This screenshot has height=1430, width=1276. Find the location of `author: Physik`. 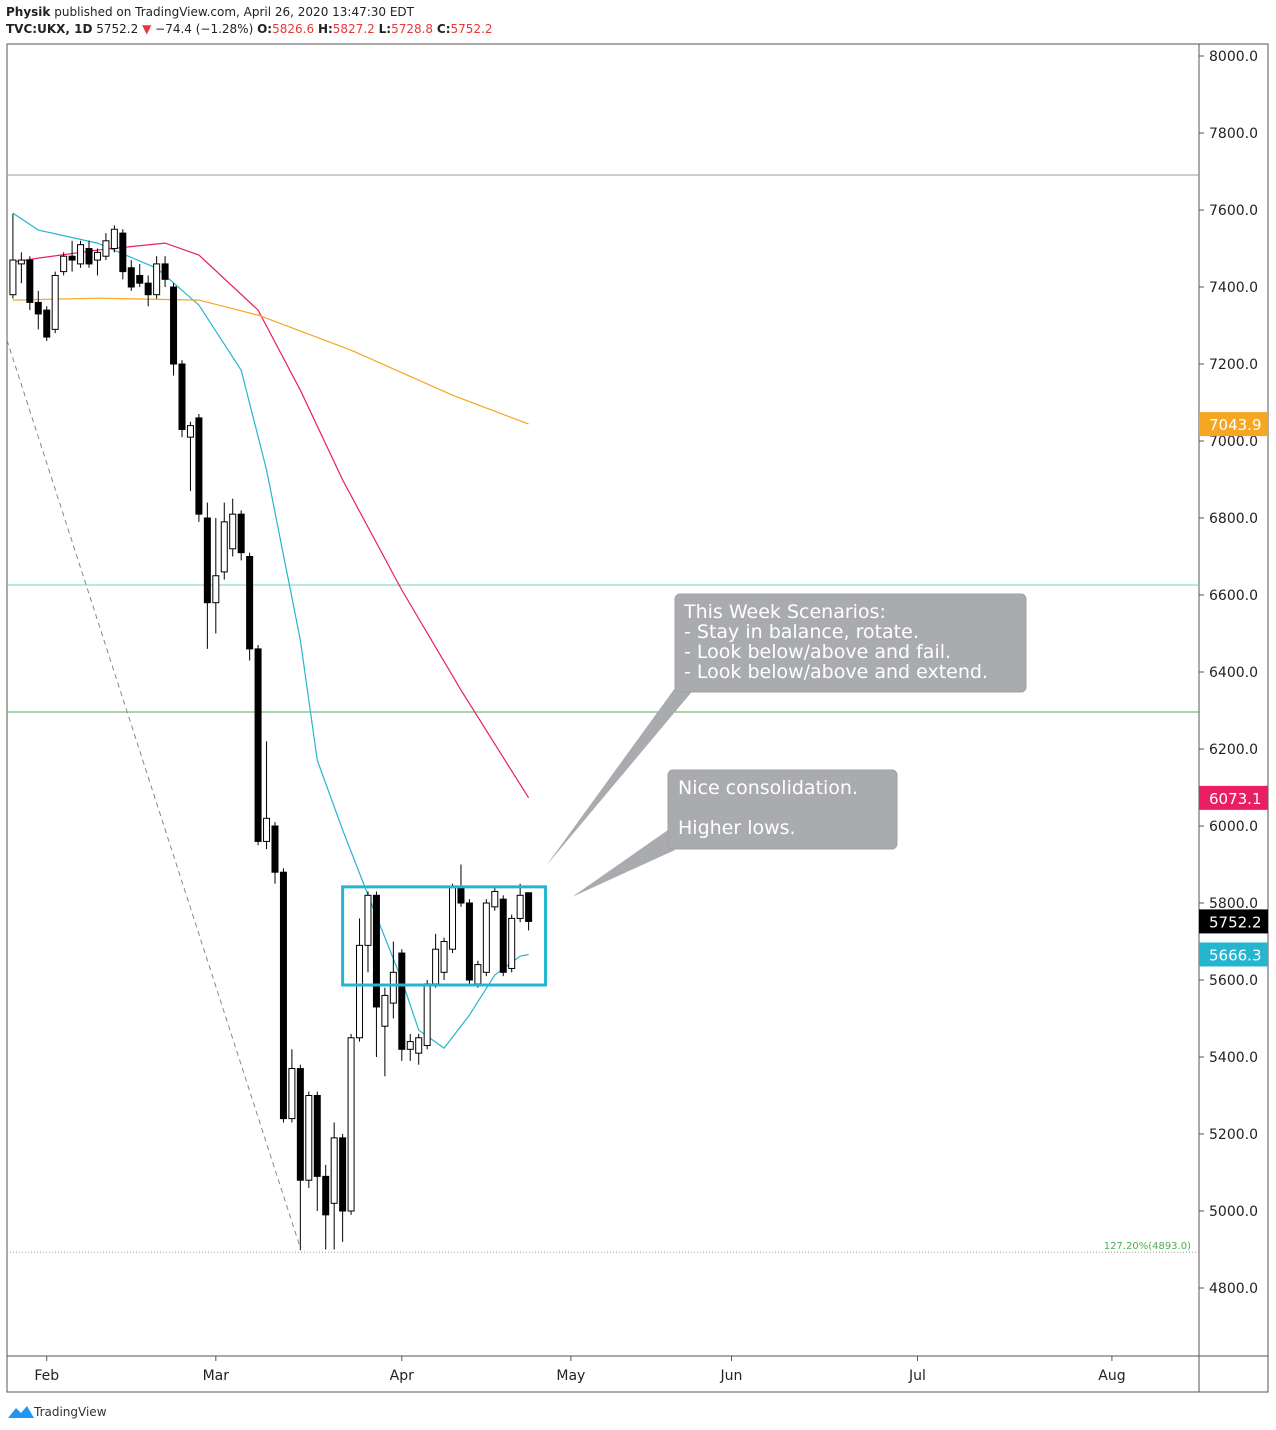

author: Physik is located at coordinates (28, 12).